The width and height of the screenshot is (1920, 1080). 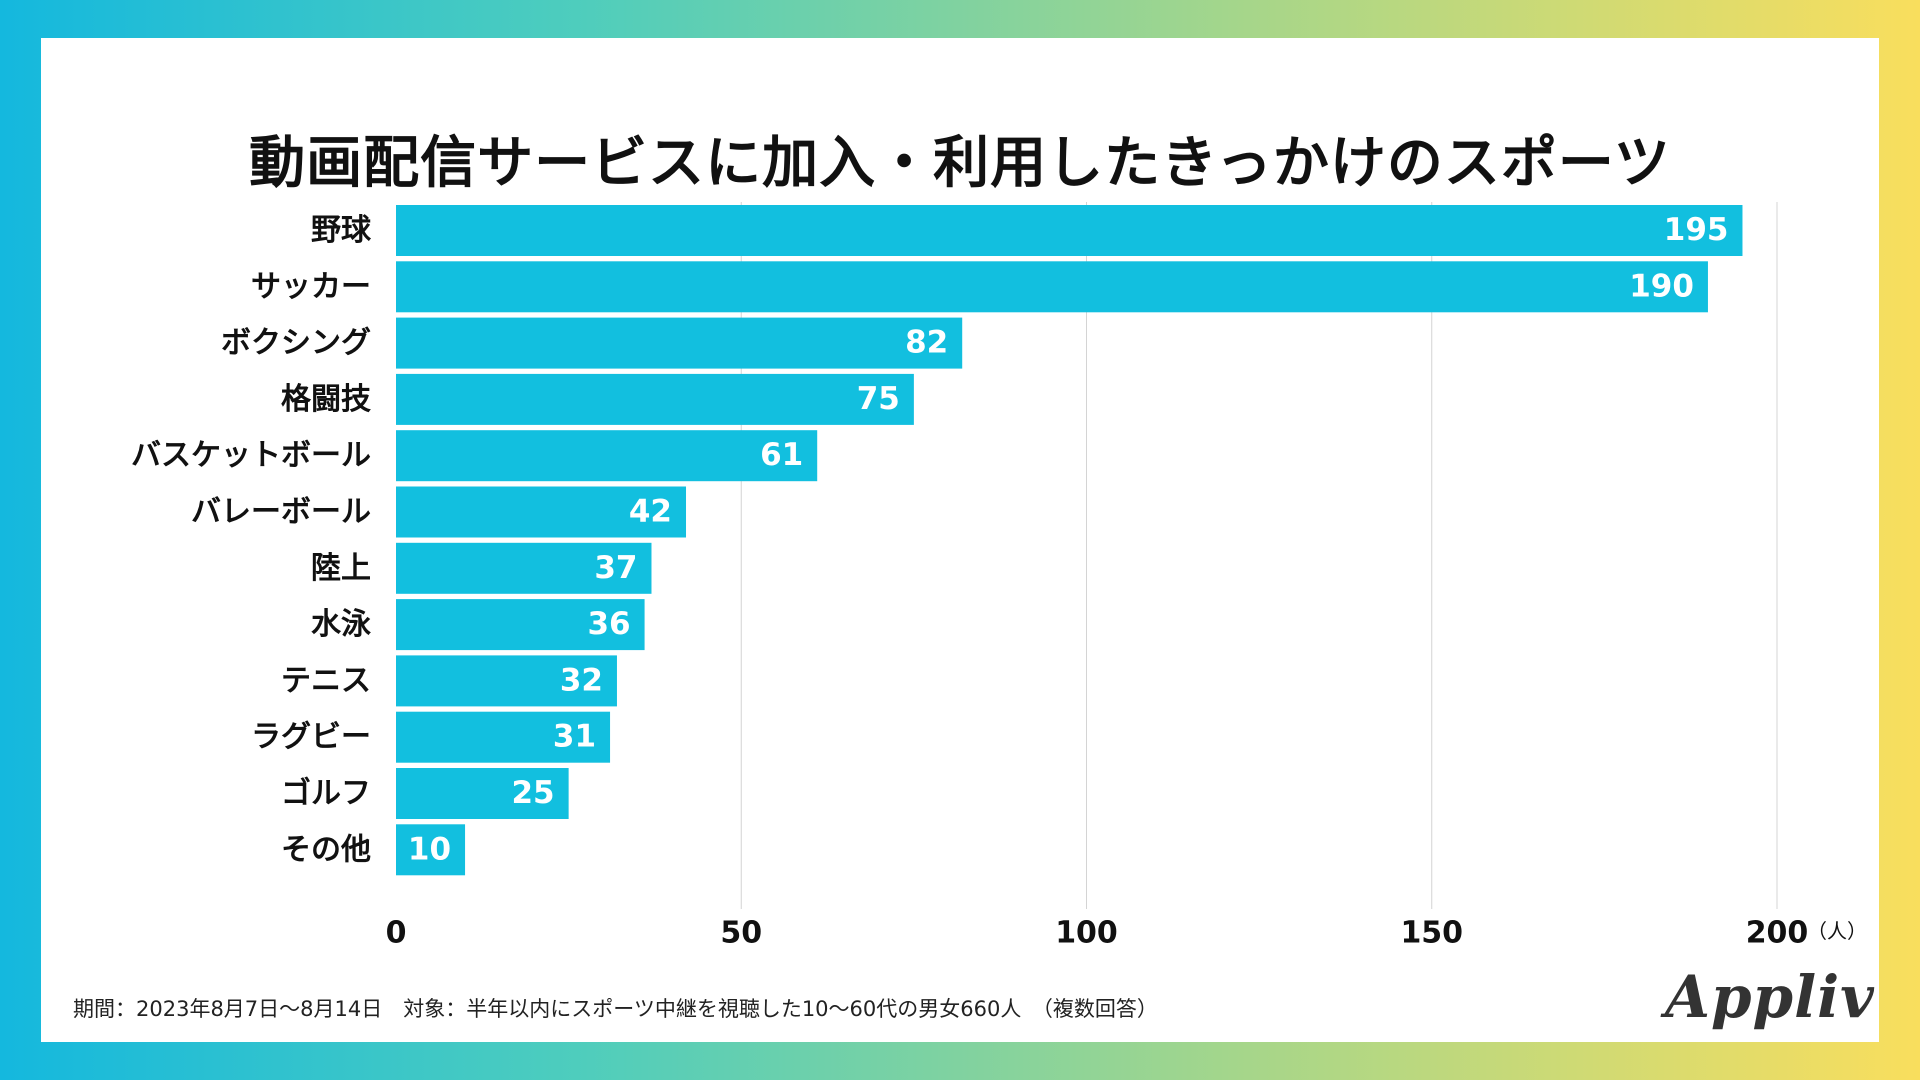 What do you see at coordinates (615, 568) in the screenshot?
I see `bar-value-label: 37` at bounding box center [615, 568].